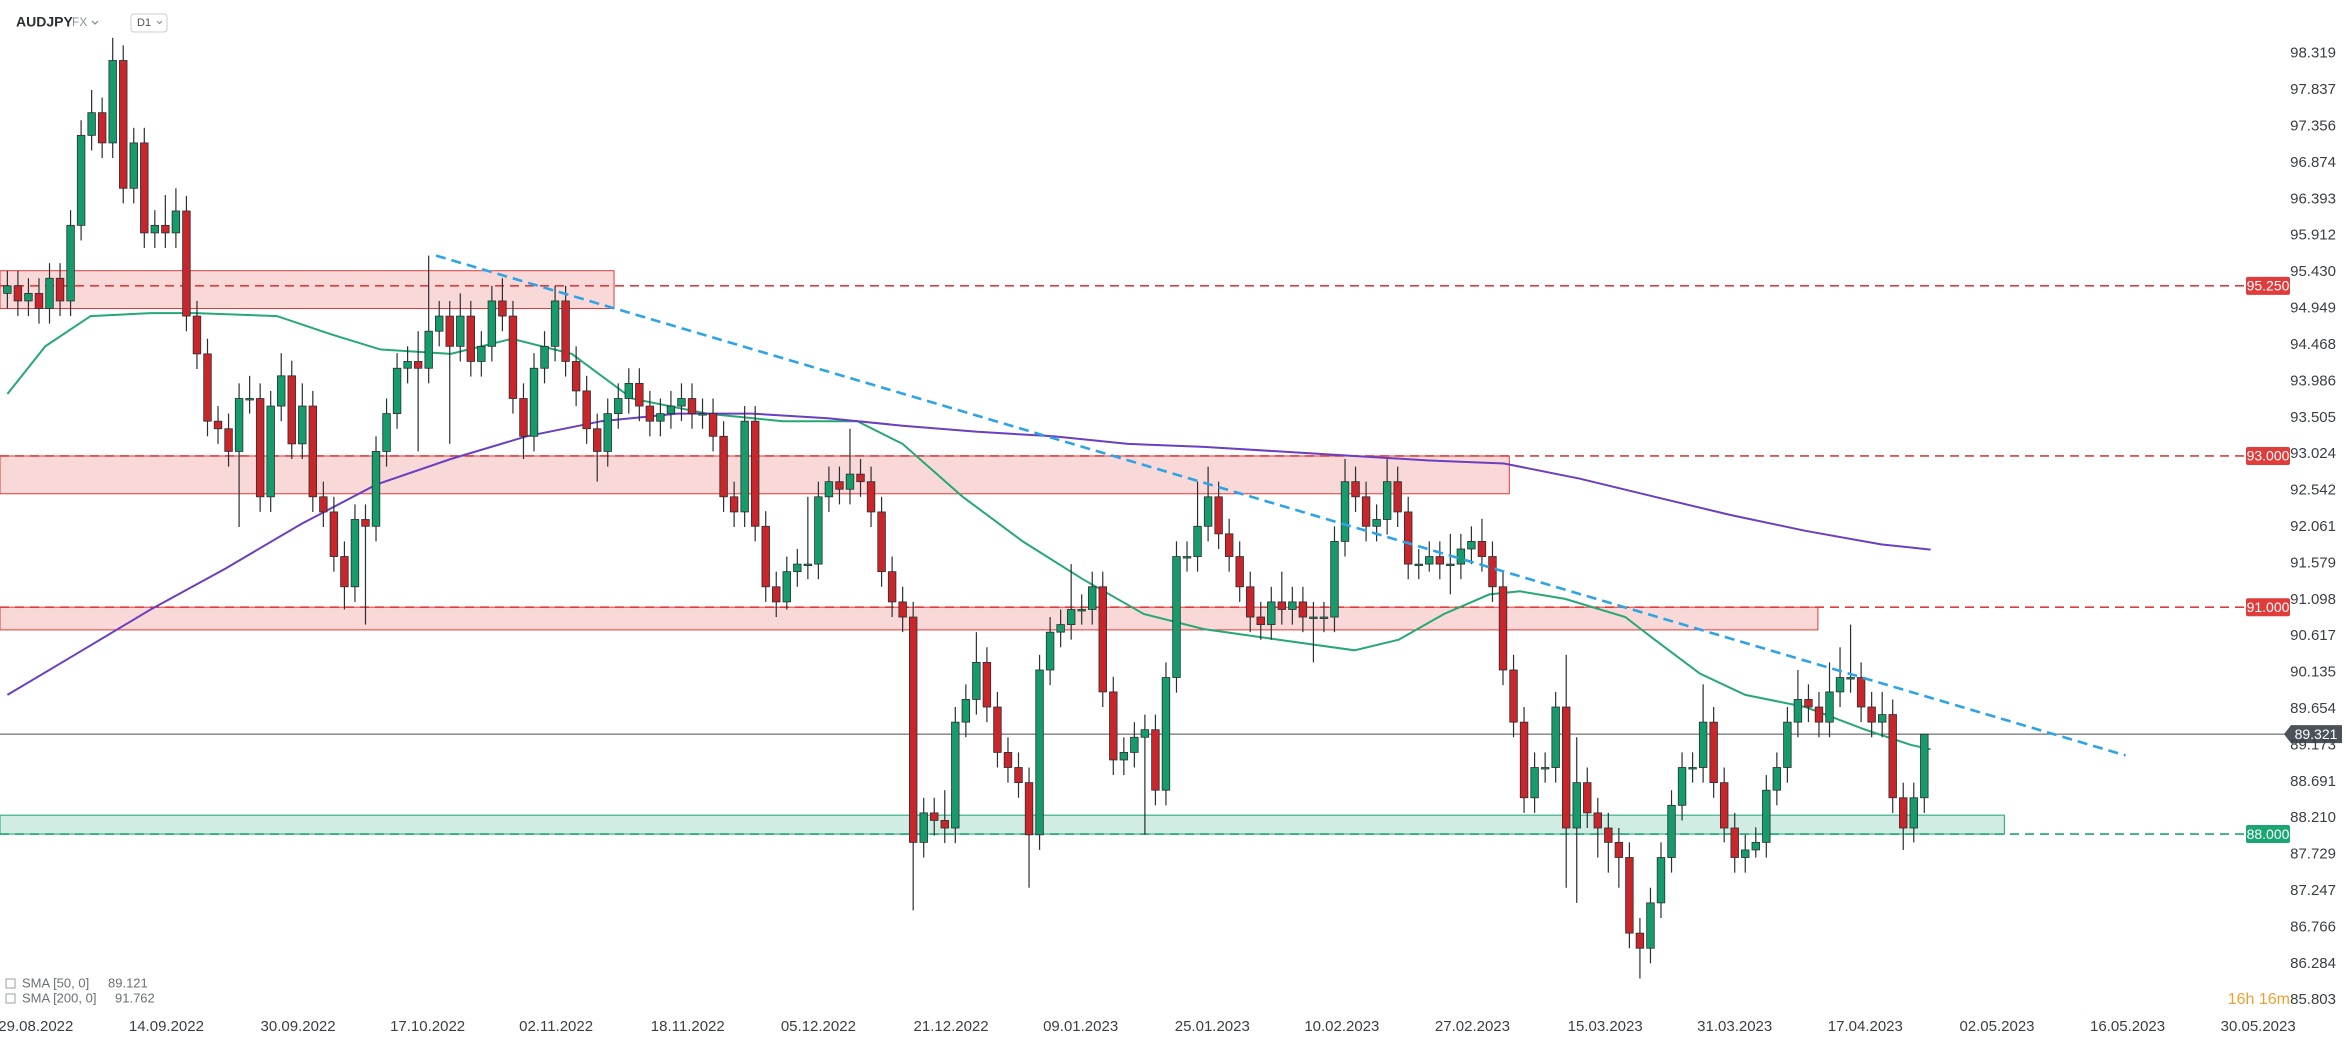 The image size is (2346, 1039). Describe the element at coordinates (1734, 1026) in the screenshot. I see `x-tick-label: 31.03.2023` at that location.